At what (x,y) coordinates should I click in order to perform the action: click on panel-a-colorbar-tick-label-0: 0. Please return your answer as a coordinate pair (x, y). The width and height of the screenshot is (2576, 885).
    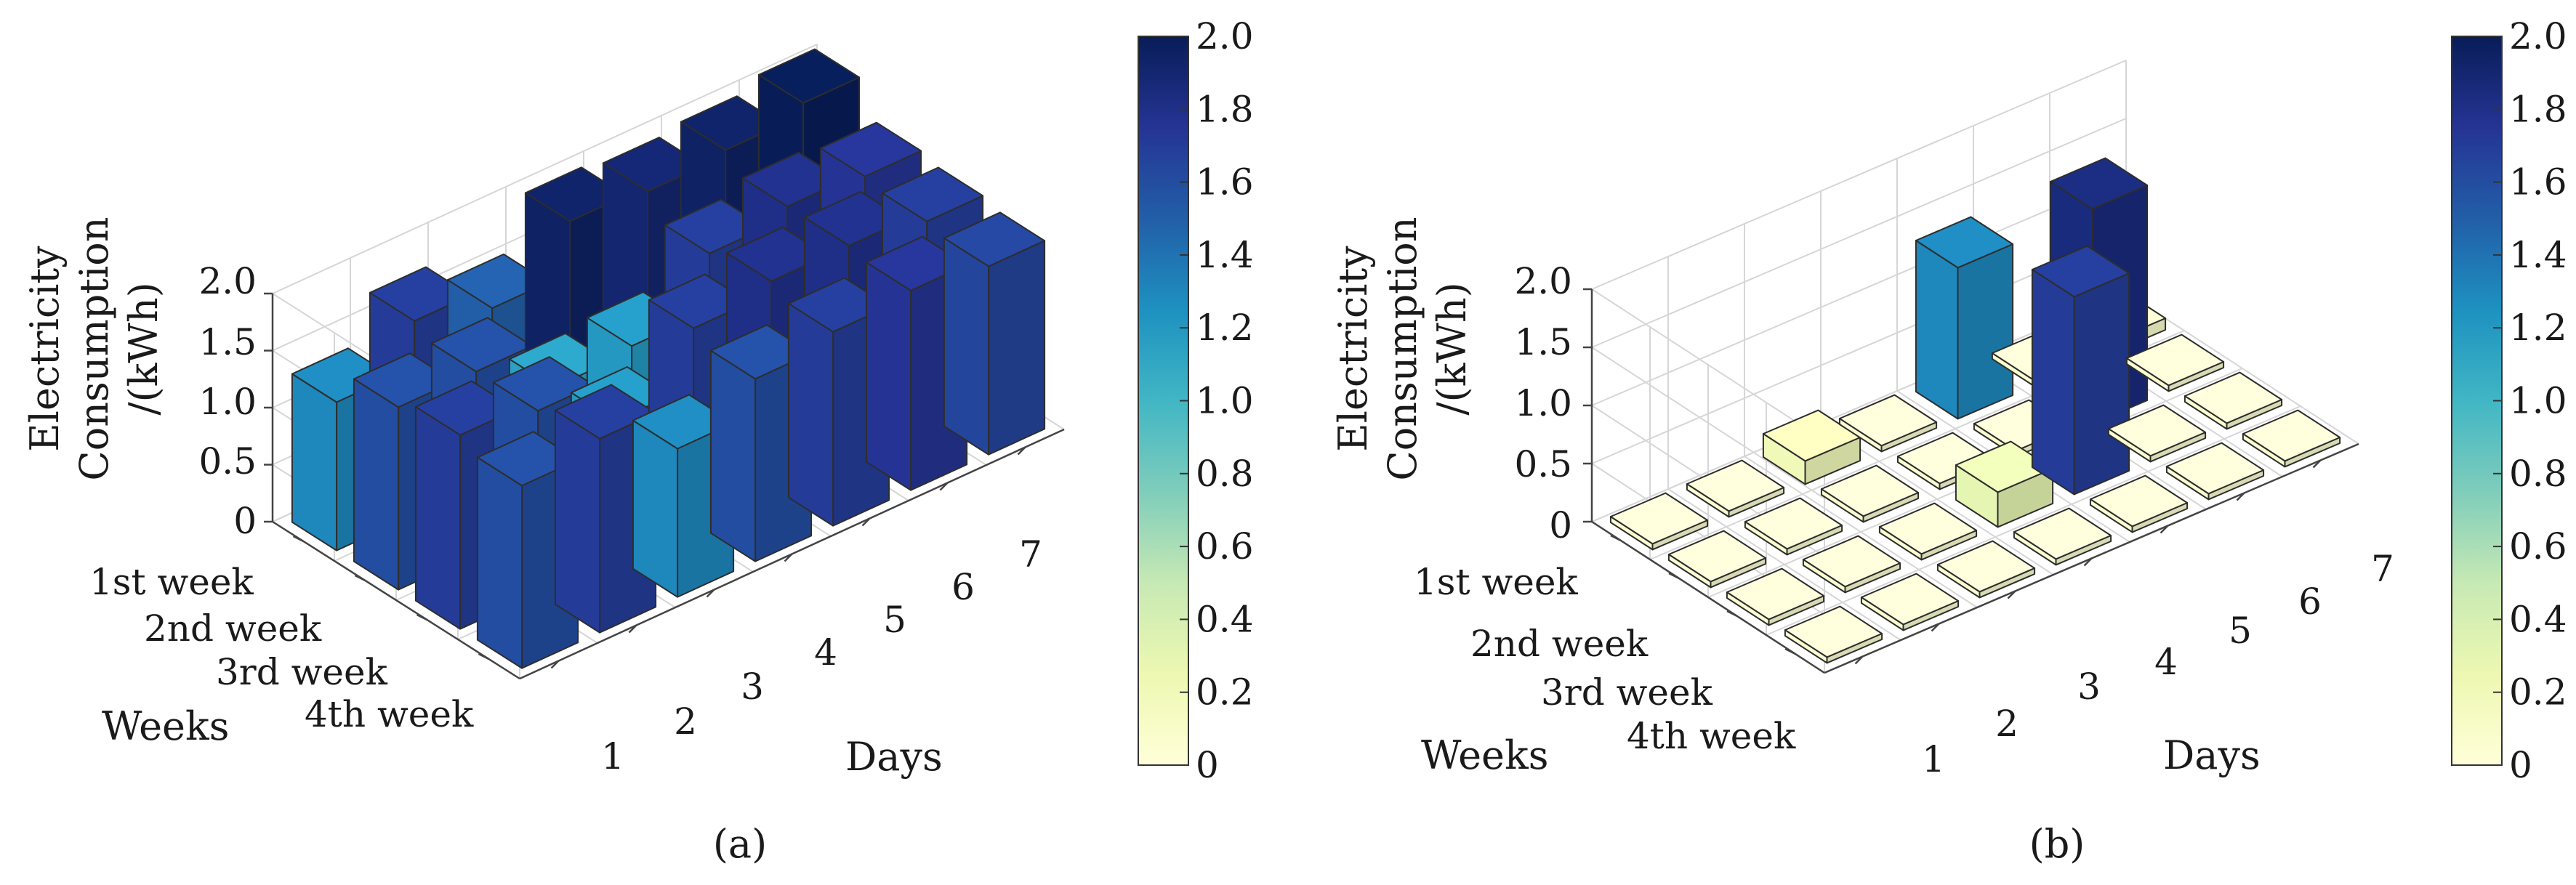
    Looking at the image, I should click on (1207, 765).